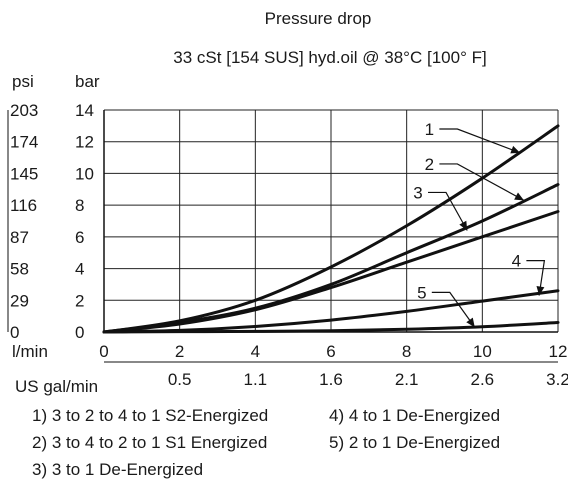 The image size is (568, 481). Describe the element at coordinates (23, 205) in the screenshot. I see `psi-tick-label: 116` at that location.